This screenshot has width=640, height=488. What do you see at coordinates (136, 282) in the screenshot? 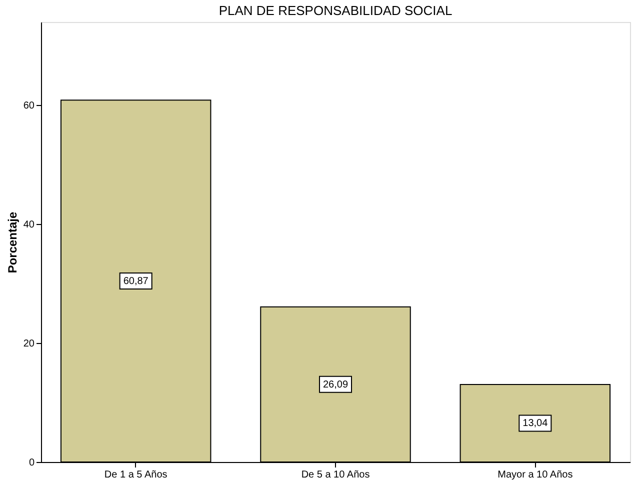
I see `data-label: 60,87` at bounding box center [136, 282].